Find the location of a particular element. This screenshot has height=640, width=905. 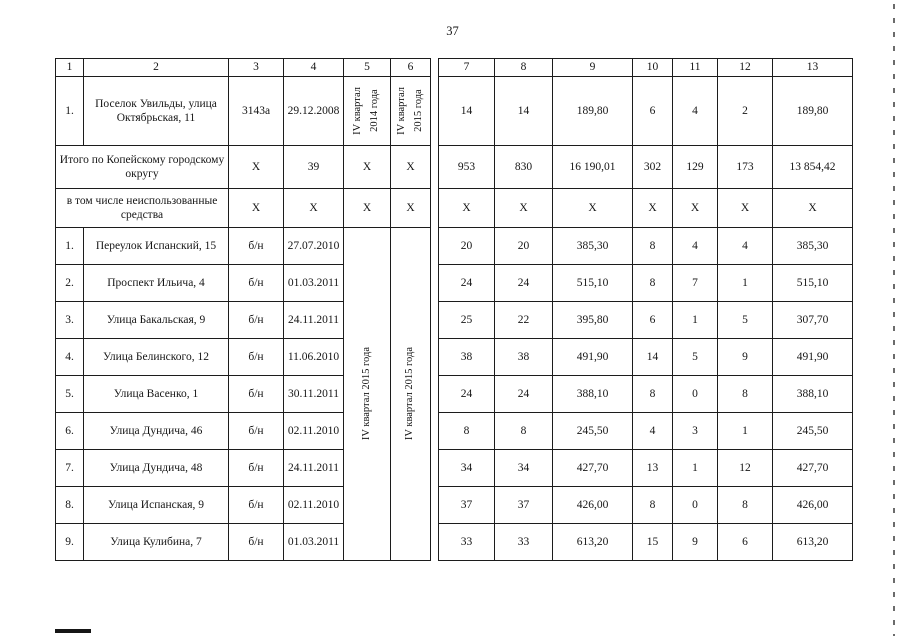

value-cell: 613,20 is located at coordinates (592, 542).